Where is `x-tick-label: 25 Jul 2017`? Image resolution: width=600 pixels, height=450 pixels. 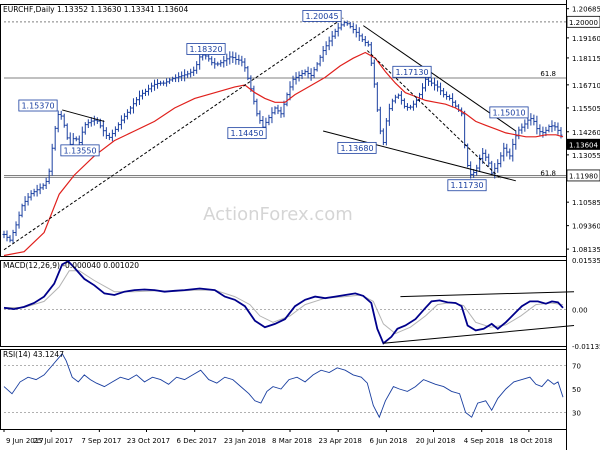 x-tick-label: 25 Jul 2017 is located at coordinates (53, 441).